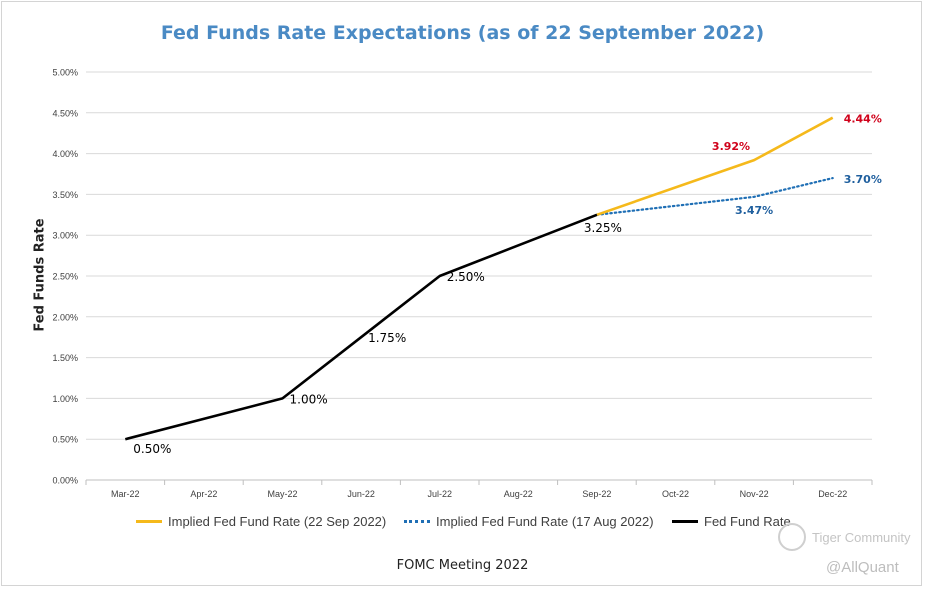 The image size is (925, 589). I want to click on x-axis-title: FOMC Meeting 2022, so click(462, 565).